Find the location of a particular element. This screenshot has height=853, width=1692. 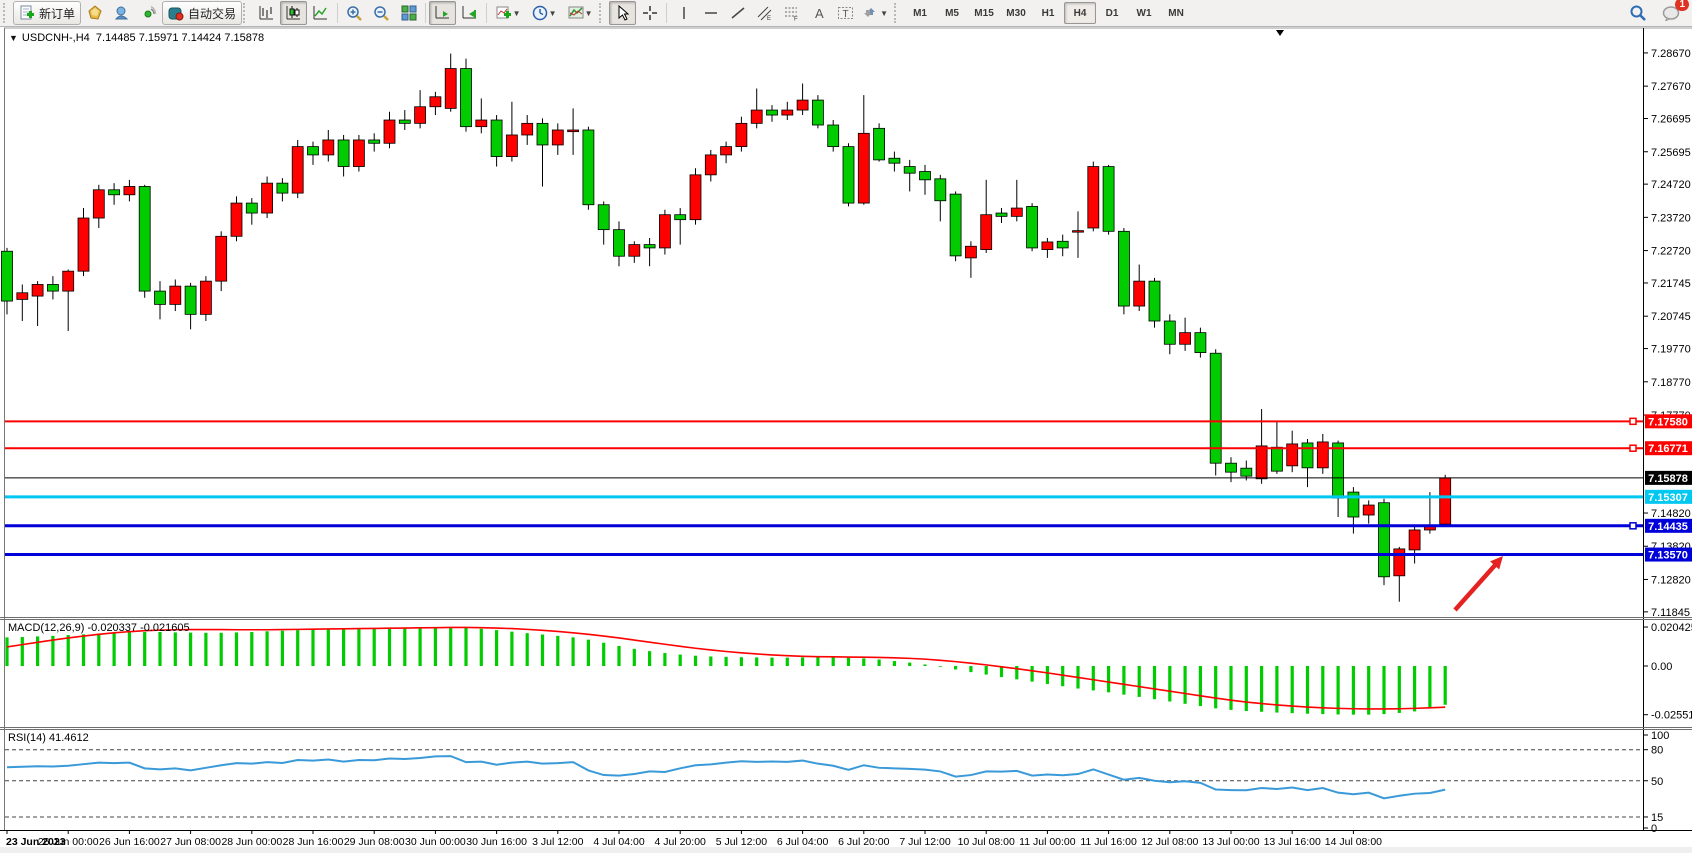

notification-badge: 1 is located at coordinates (1682, 5).